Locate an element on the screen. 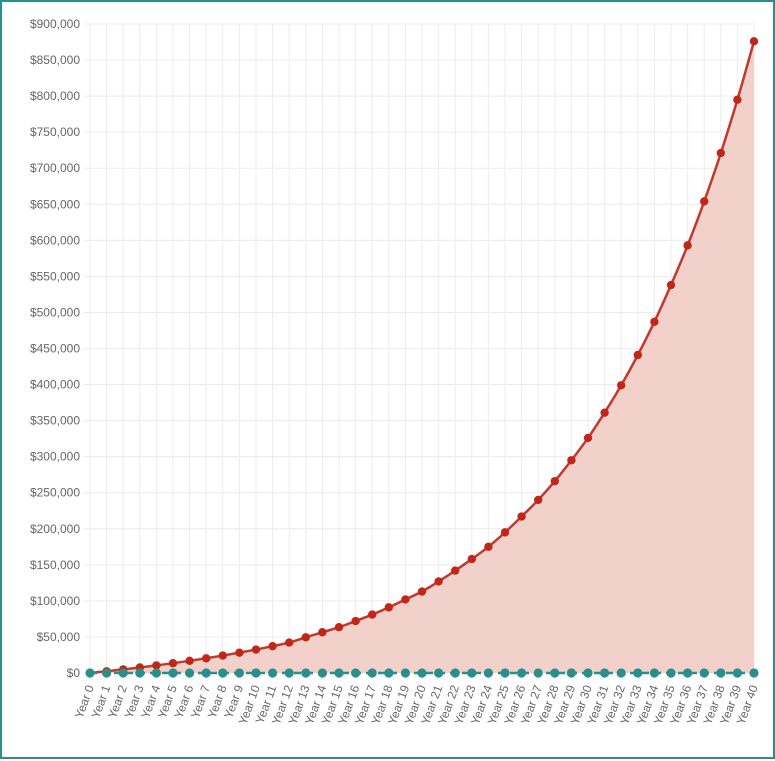 Image resolution: width=775 pixels, height=761 pixels. y-tick-label: $0 is located at coordinates (74, 673).